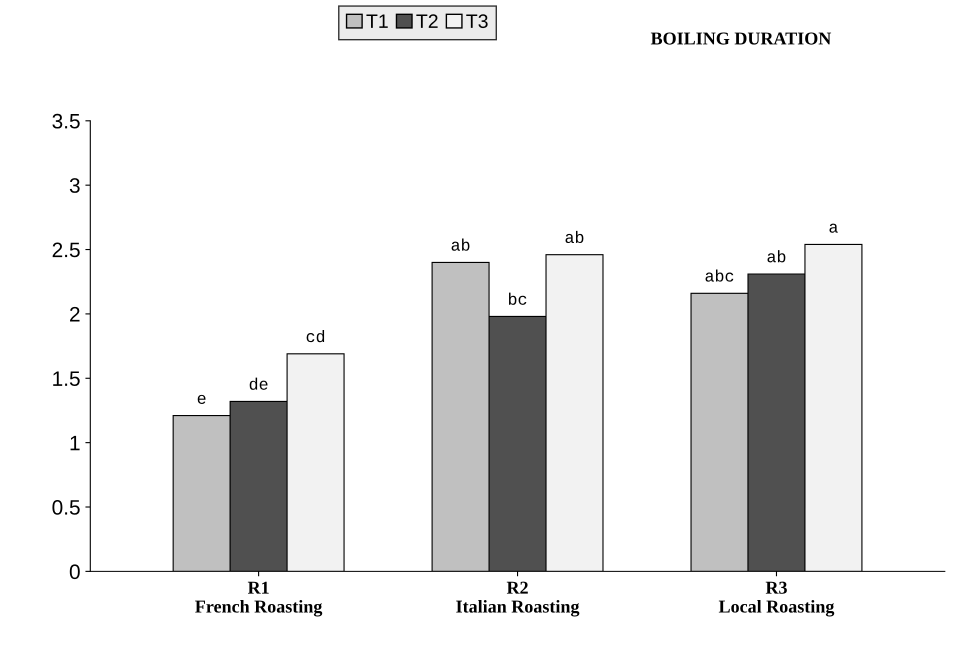 This screenshot has width=971, height=653. I want to click on x-tick-label: R3 Local Roasting, so click(776, 599).